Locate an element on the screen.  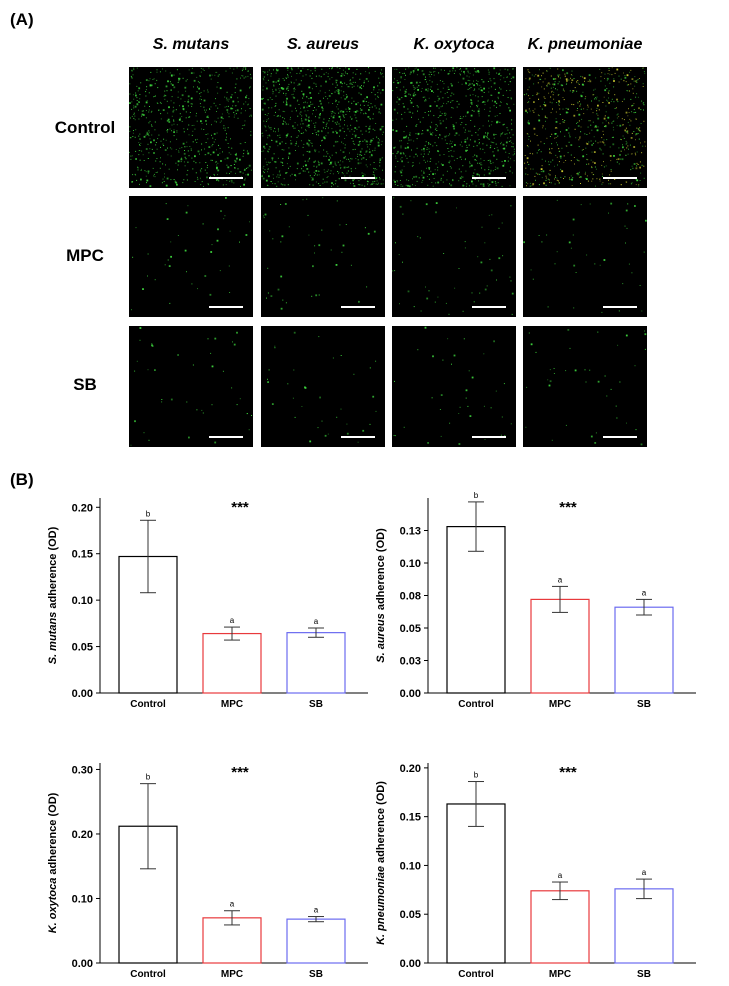
y-axis-label: K. pneumoniae adherence (OD) is located at coordinates (381, 863).